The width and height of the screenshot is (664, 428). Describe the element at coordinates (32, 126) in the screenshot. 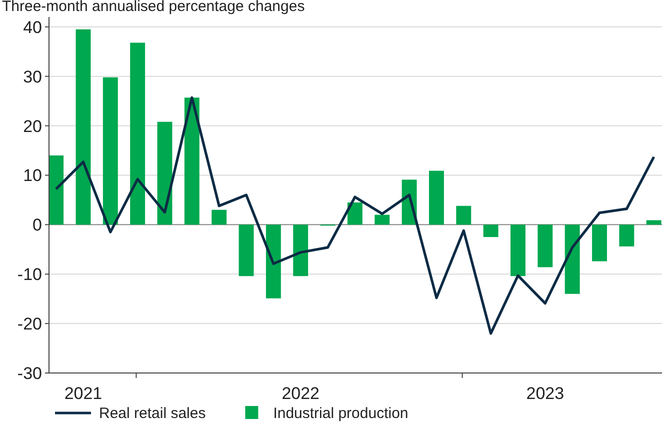

I see `y-tick-label: 20` at that location.